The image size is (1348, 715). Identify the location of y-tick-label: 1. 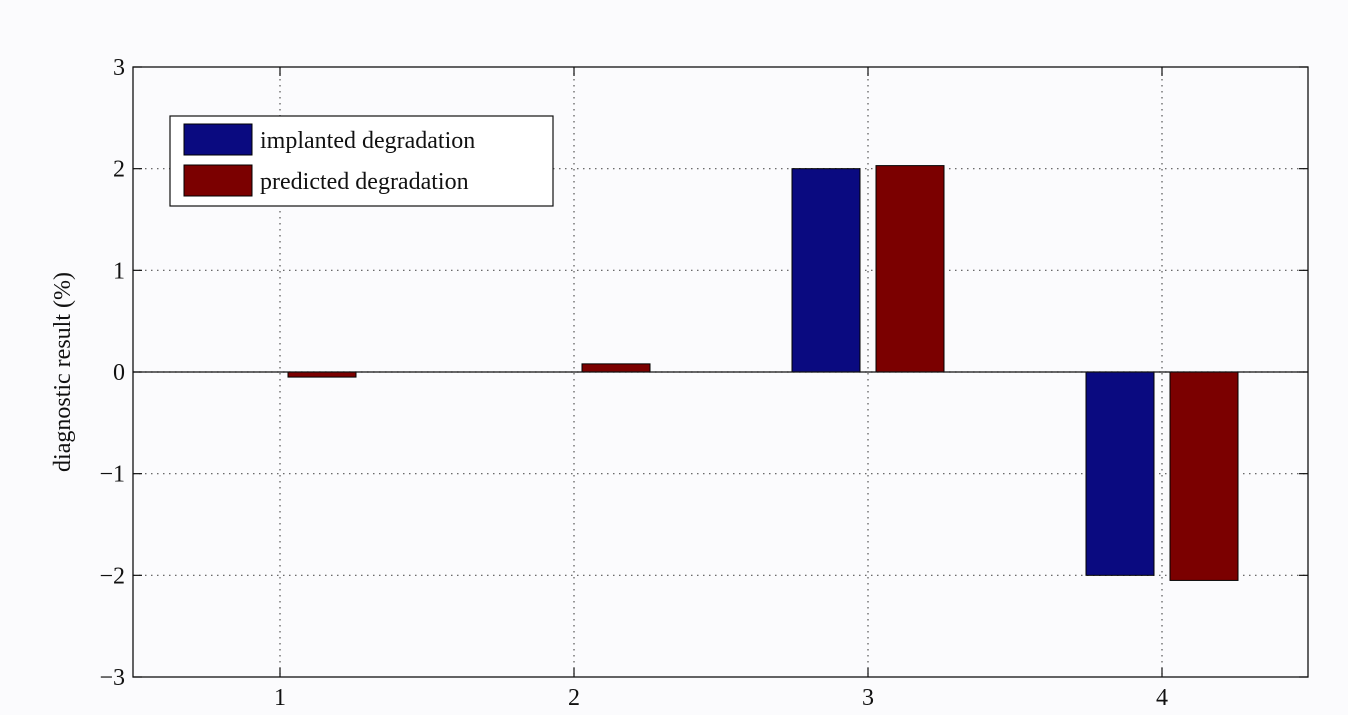
(119, 271).